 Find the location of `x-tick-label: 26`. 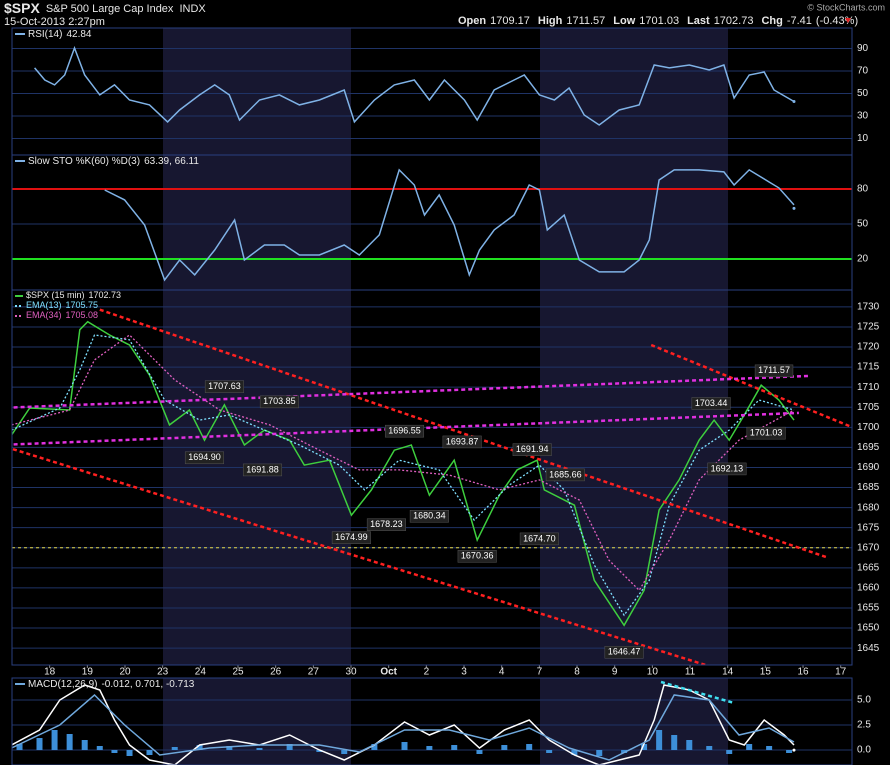

x-tick-label: 26 is located at coordinates (276, 672).